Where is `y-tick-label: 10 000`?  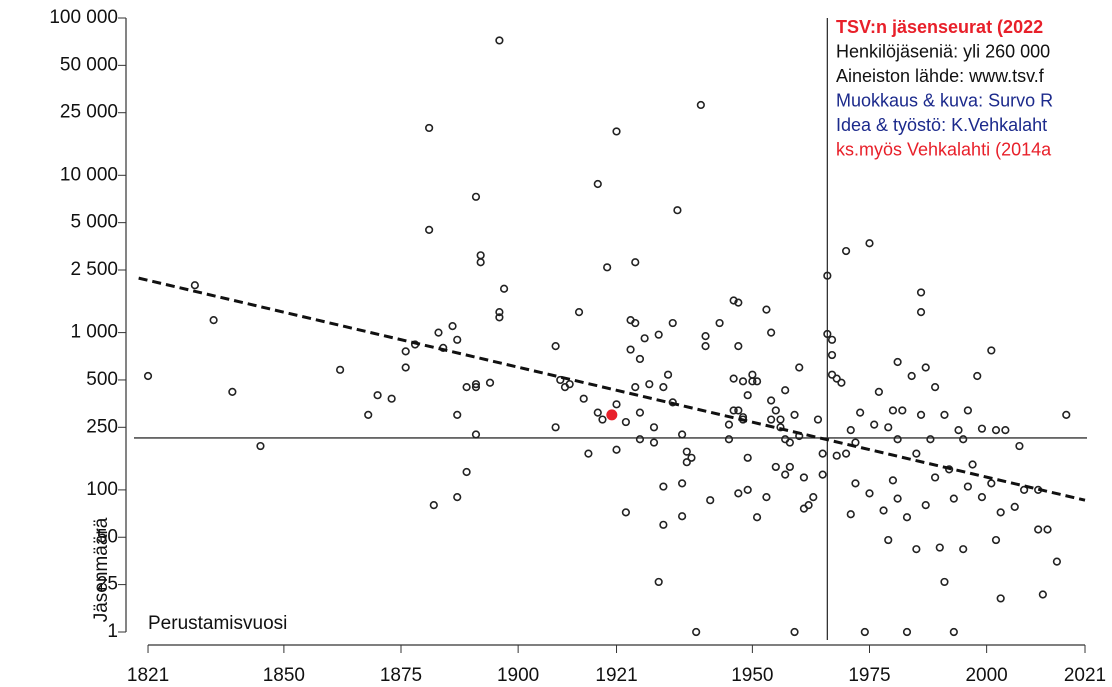 y-tick-label: 10 000 is located at coordinates (89, 174).